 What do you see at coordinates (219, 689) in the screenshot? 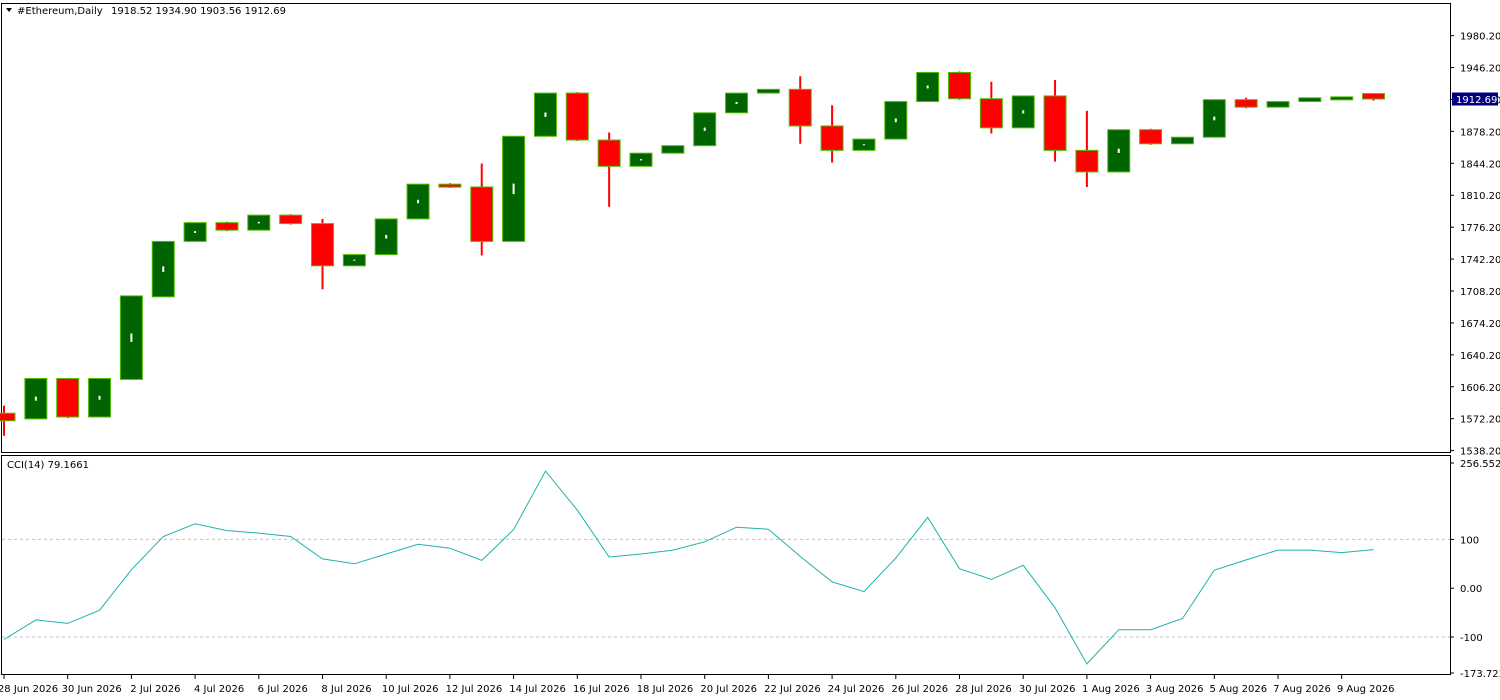
I see `time-tick-label: 4 Jul 2026` at bounding box center [219, 689].